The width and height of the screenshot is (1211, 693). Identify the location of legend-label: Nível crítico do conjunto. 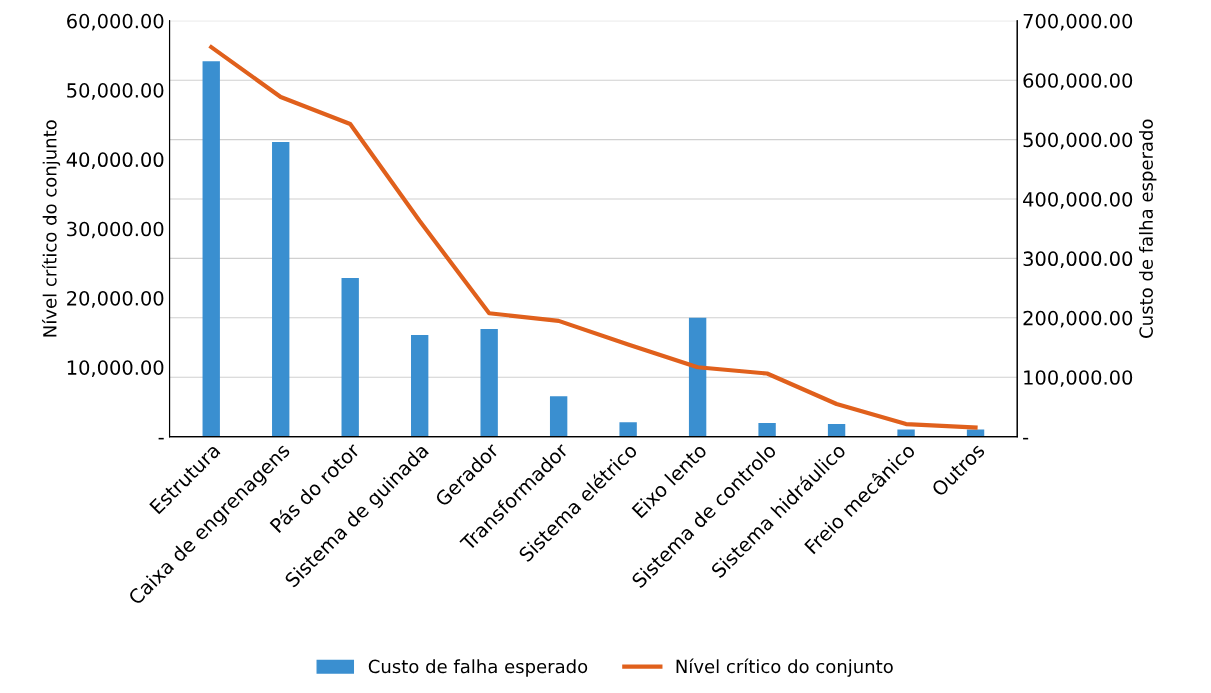
(784, 667).